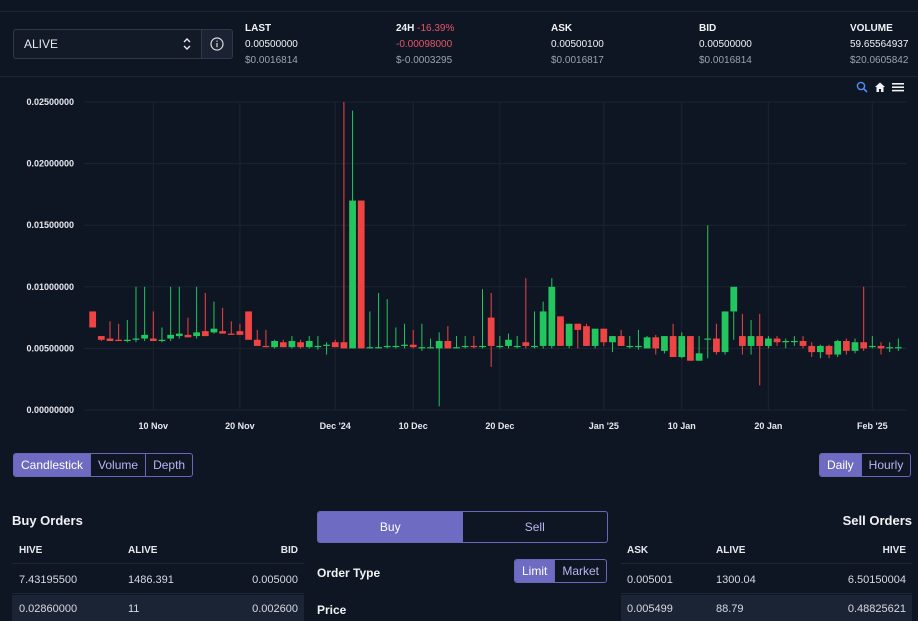  What do you see at coordinates (766, 580) in the screenshot?
I see `sell-order-row: 0.005001 1300.04 6.50150004` at bounding box center [766, 580].